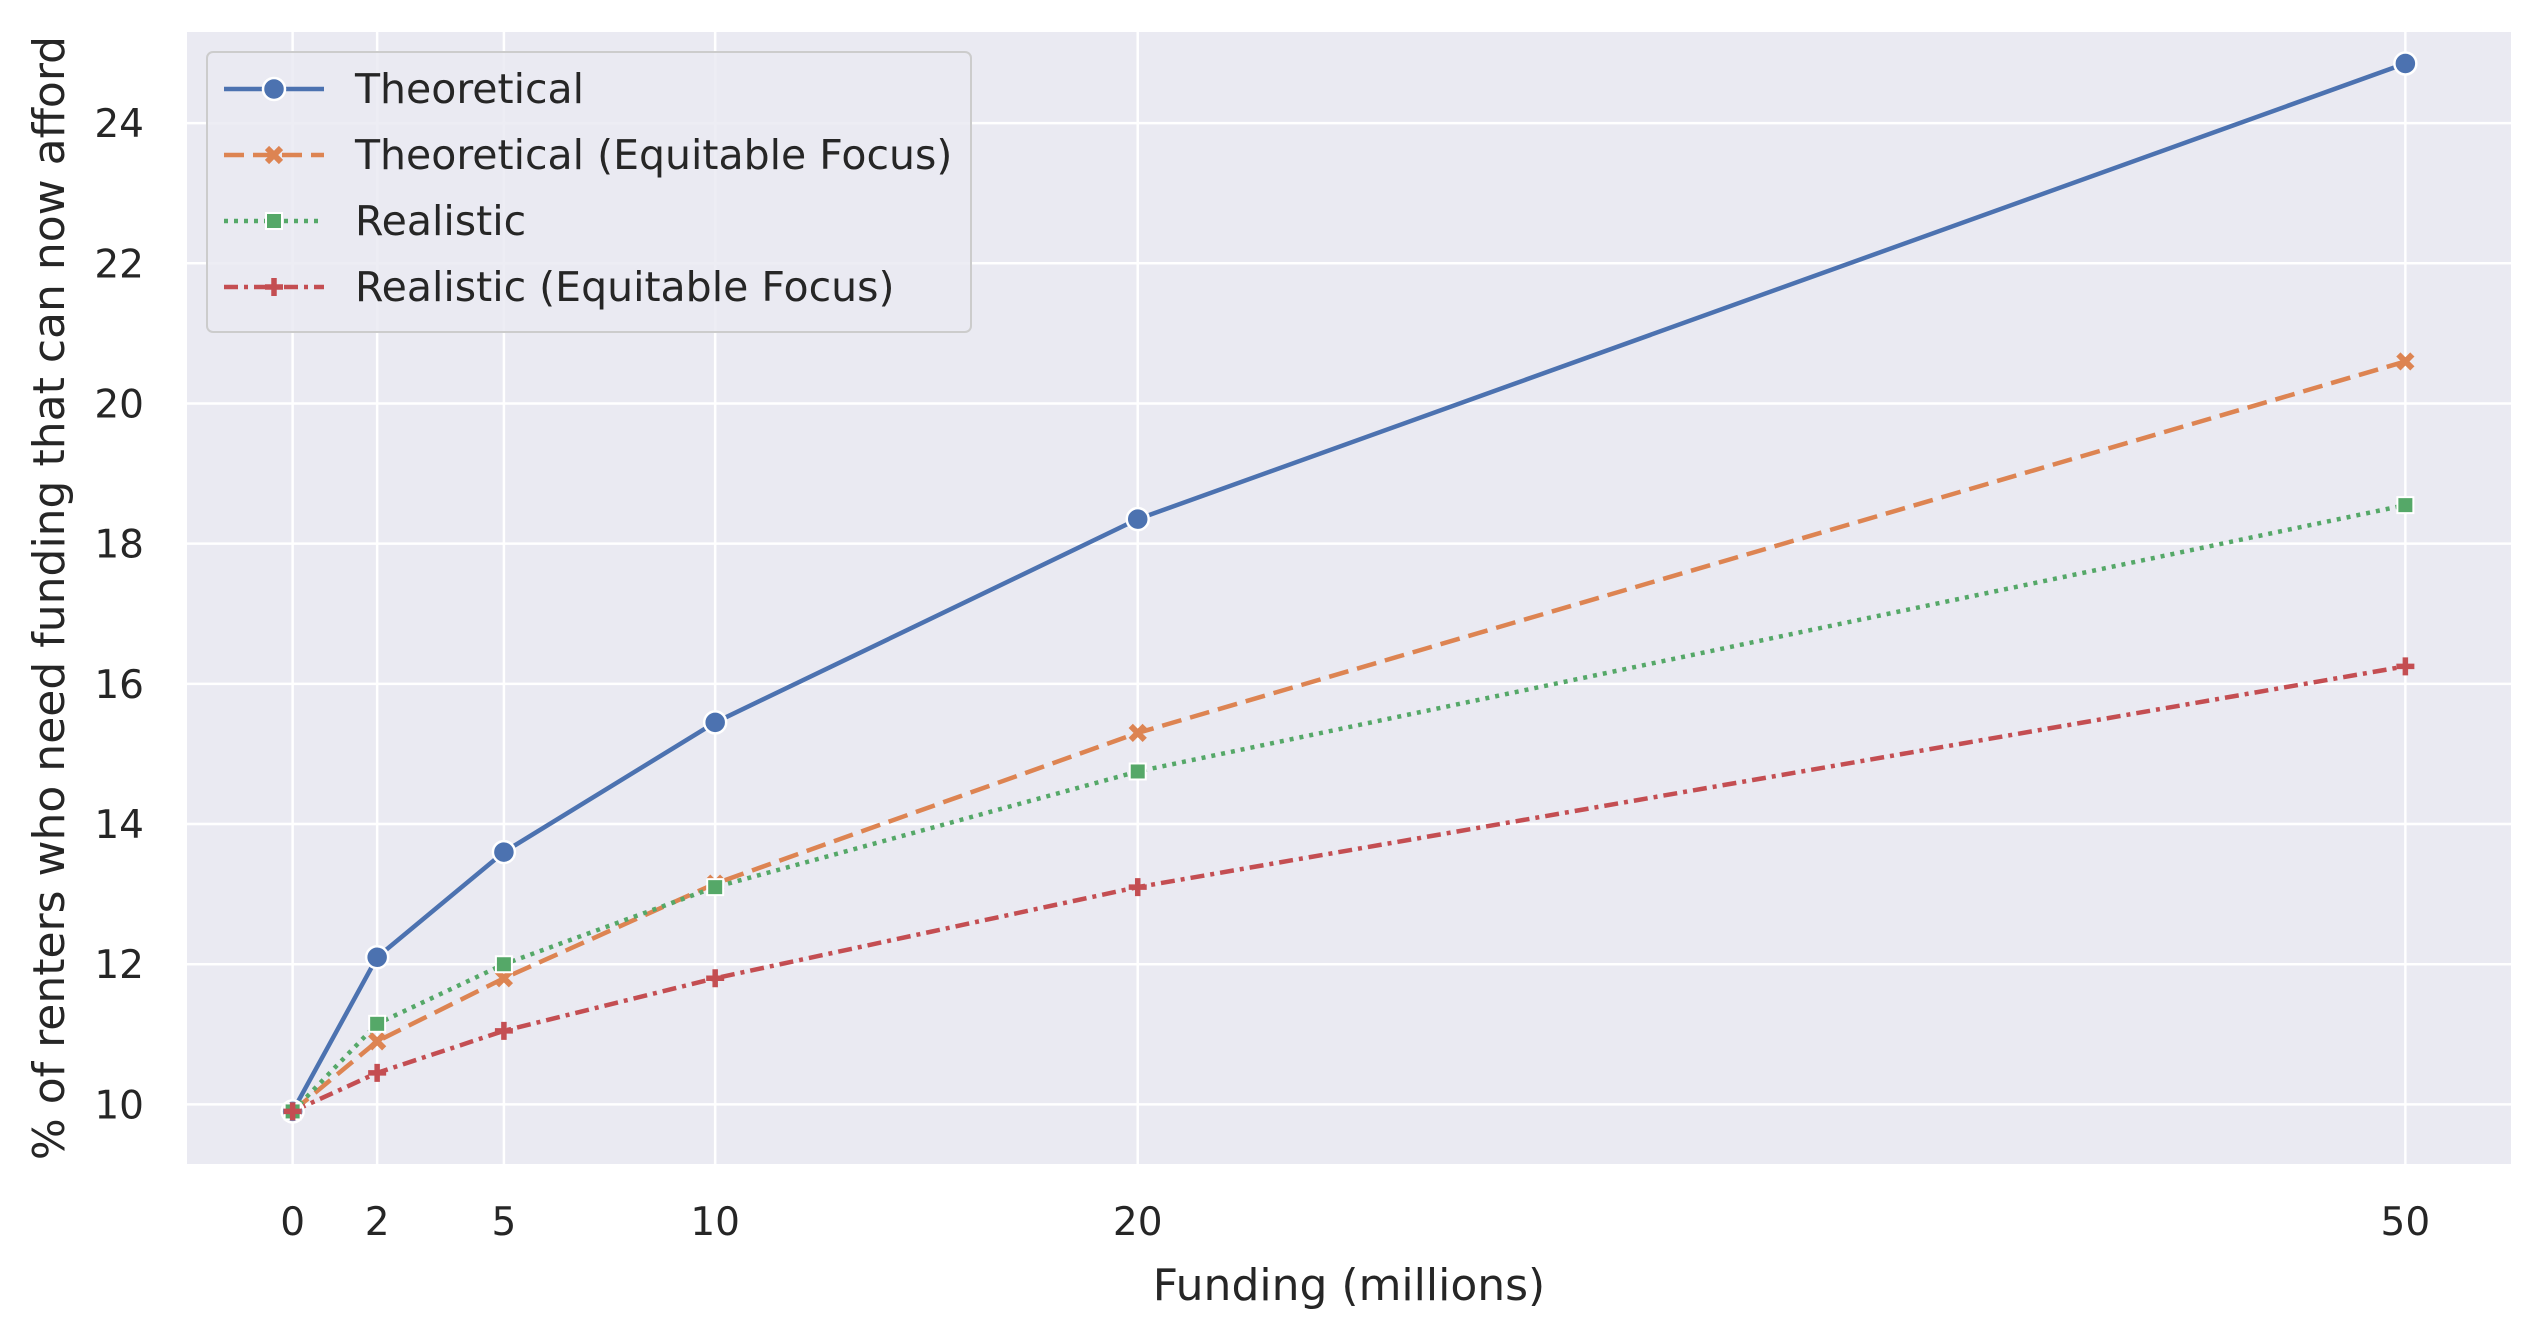 Image resolution: width=2539 pixels, height=1339 pixels. I want to click on legend-label: Theoretical (Equitable Focus), so click(653, 155).